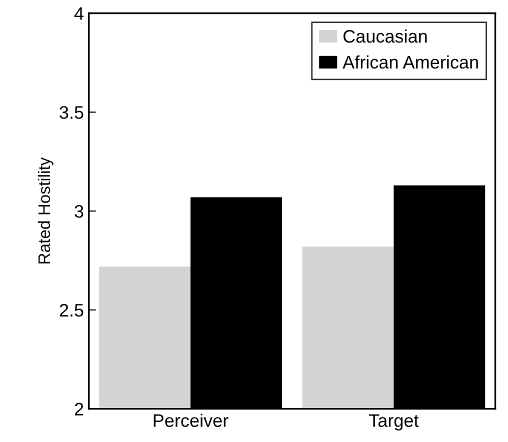  What do you see at coordinates (79, 13) in the screenshot?
I see `y-tick-label: 4` at bounding box center [79, 13].